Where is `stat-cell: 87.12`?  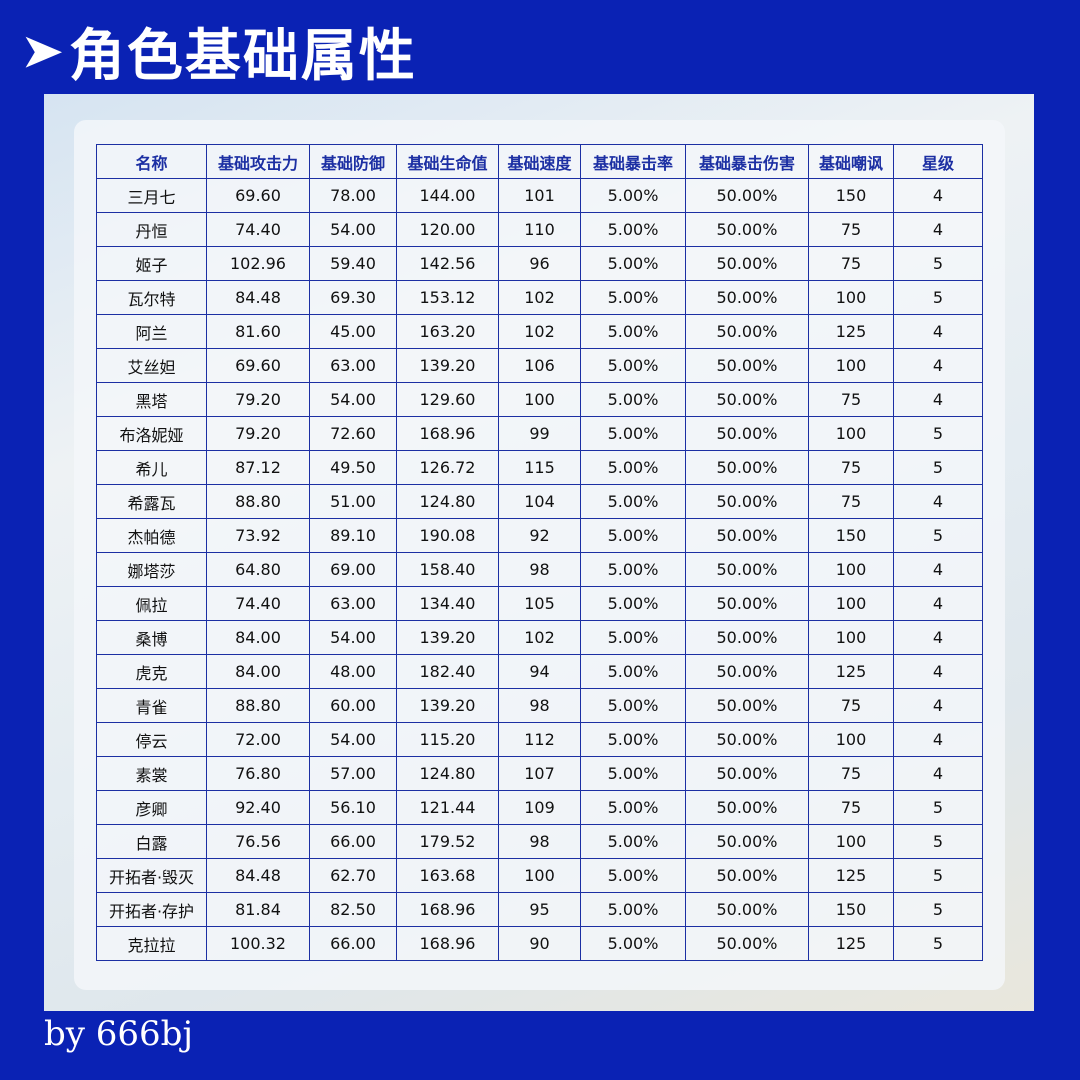 stat-cell: 87.12 is located at coordinates (258, 467).